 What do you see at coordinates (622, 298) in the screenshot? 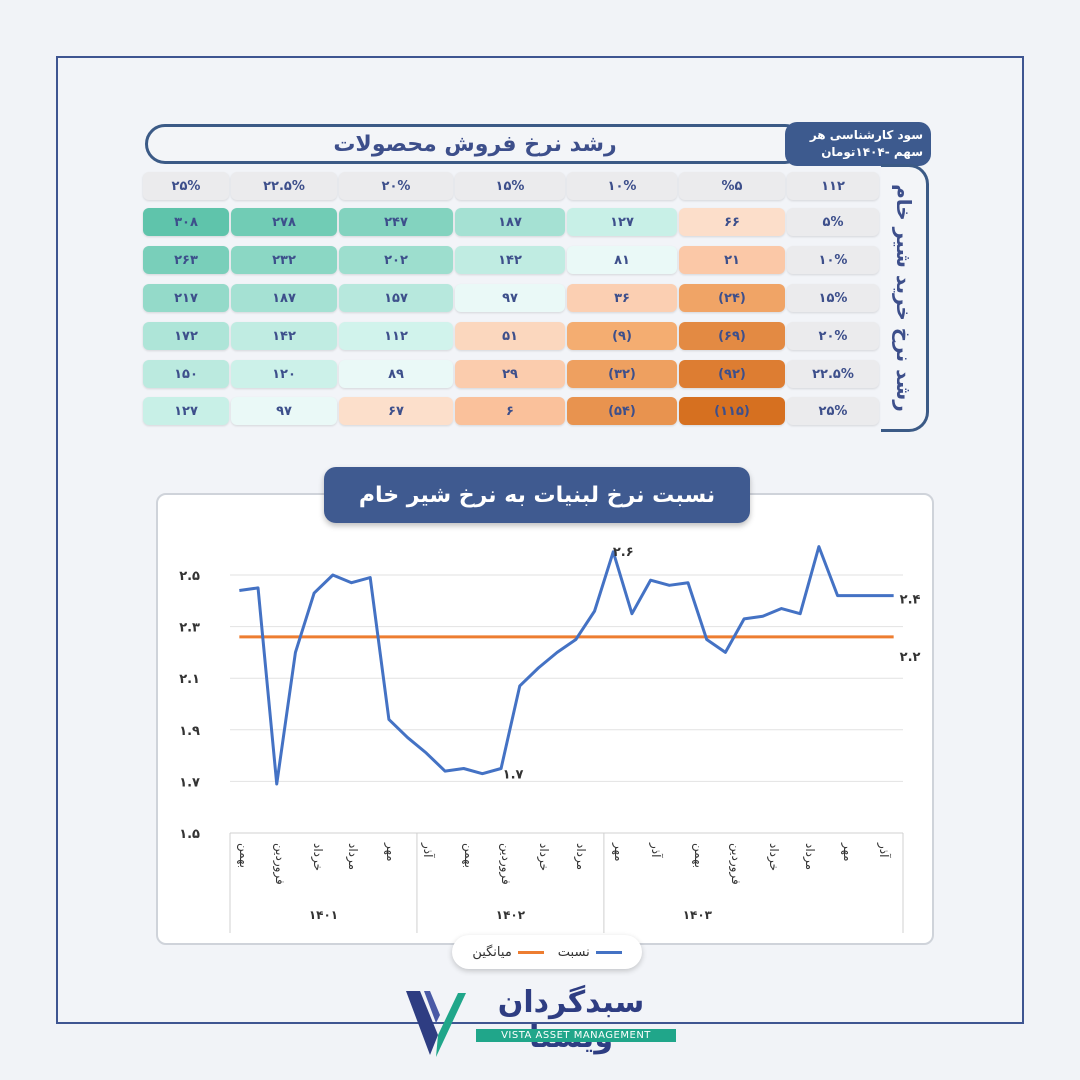
I see `matrix-cell: ۳۶` at bounding box center [622, 298].